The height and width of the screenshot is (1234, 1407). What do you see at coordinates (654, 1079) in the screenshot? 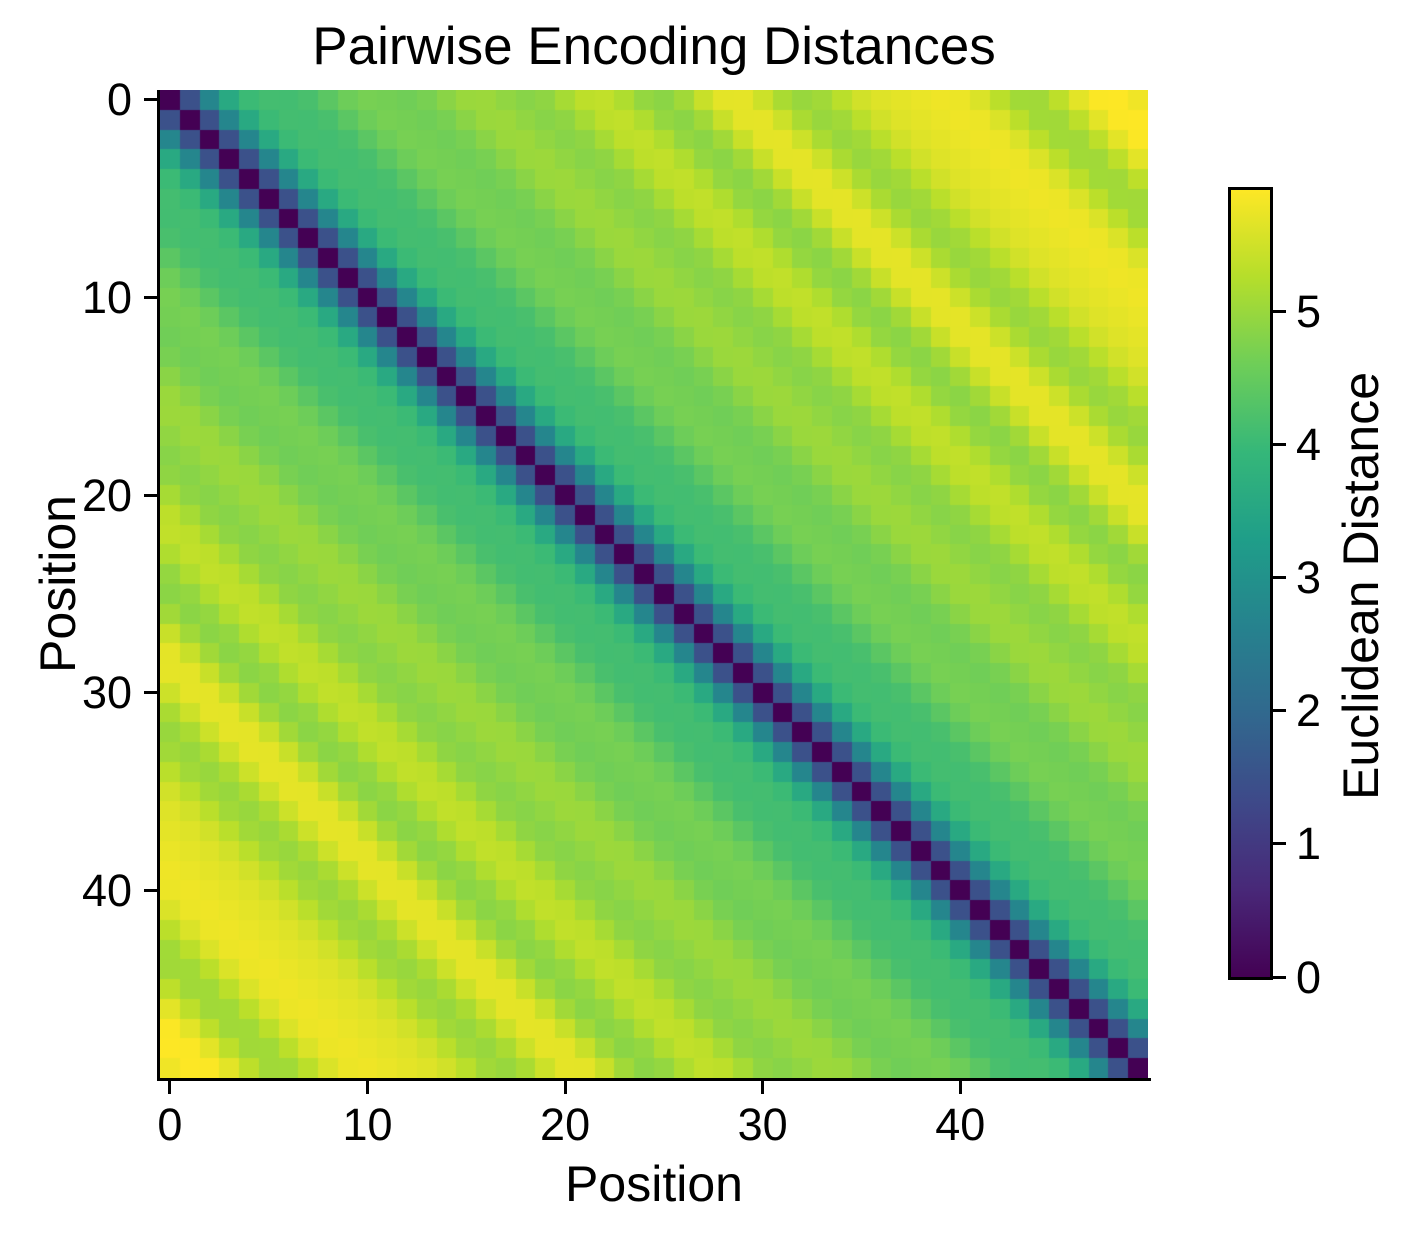
I see `x-axis-spine` at bounding box center [654, 1079].